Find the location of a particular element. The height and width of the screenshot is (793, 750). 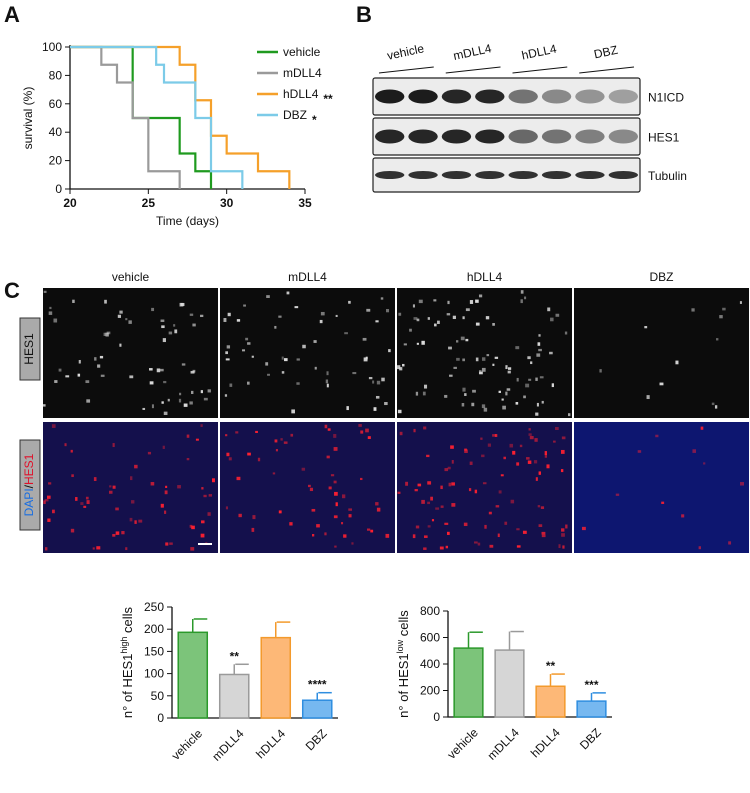

y-axis-label-part: cells is located at coordinates (403, 625).